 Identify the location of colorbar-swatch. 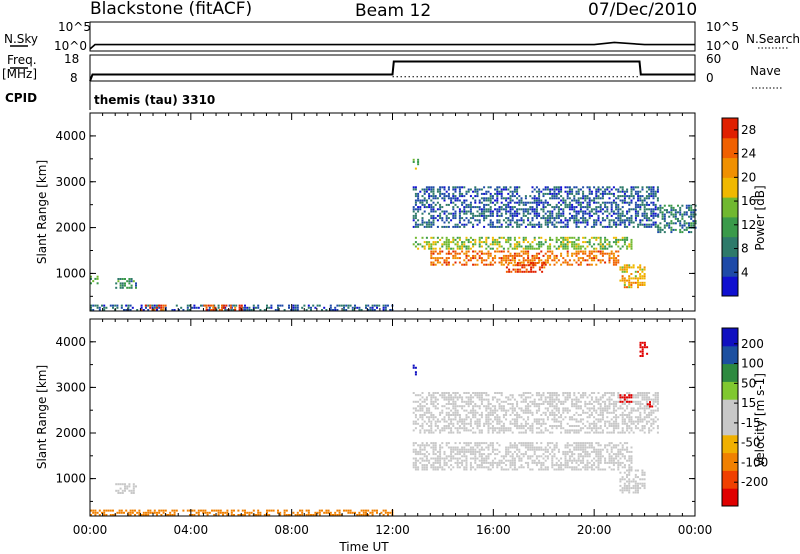
(730, 444).